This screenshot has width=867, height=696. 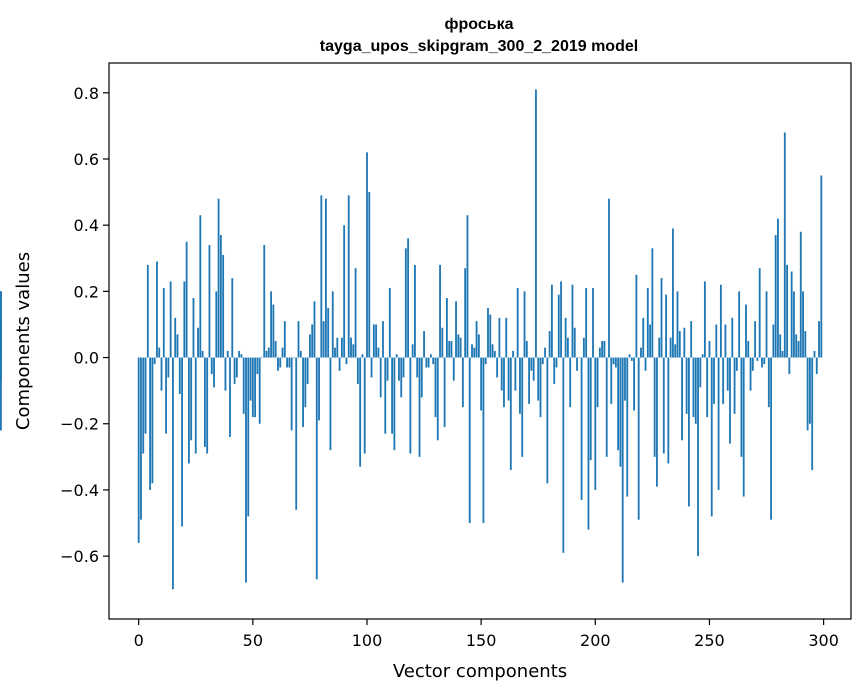 What do you see at coordinates (79, 490) in the screenshot?
I see `y-tick-label: −0.4` at bounding box center [79, 490].